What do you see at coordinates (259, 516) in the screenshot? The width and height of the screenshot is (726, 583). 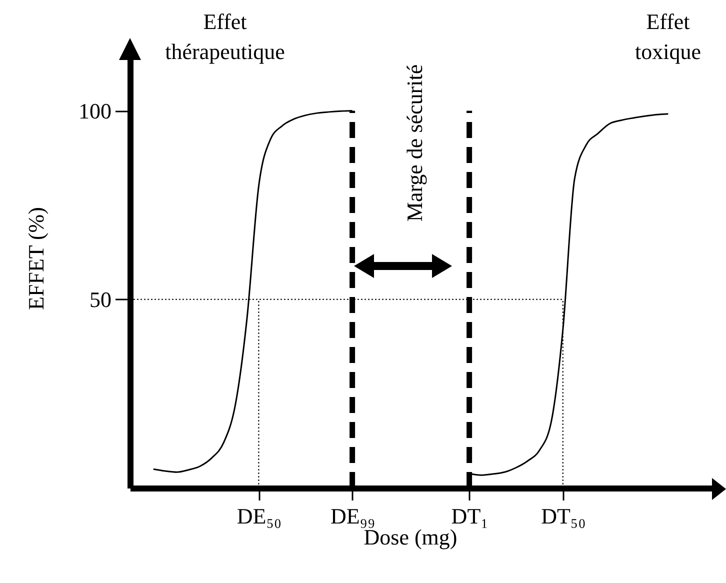 I see `x-tick-label: DE₅₀` at bounding box center [259, 516].